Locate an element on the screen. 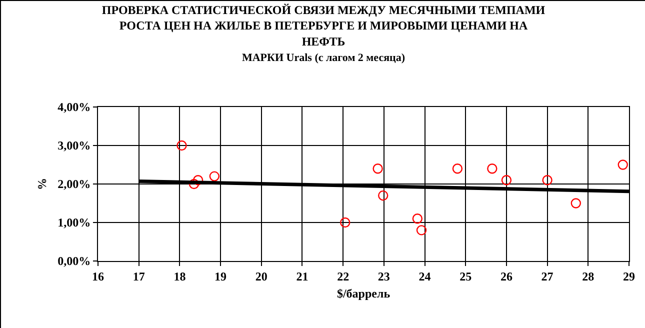 The height and width of the screenshot is (328, 645). x-tick-label: 21 is located at coordinates (302, 276).